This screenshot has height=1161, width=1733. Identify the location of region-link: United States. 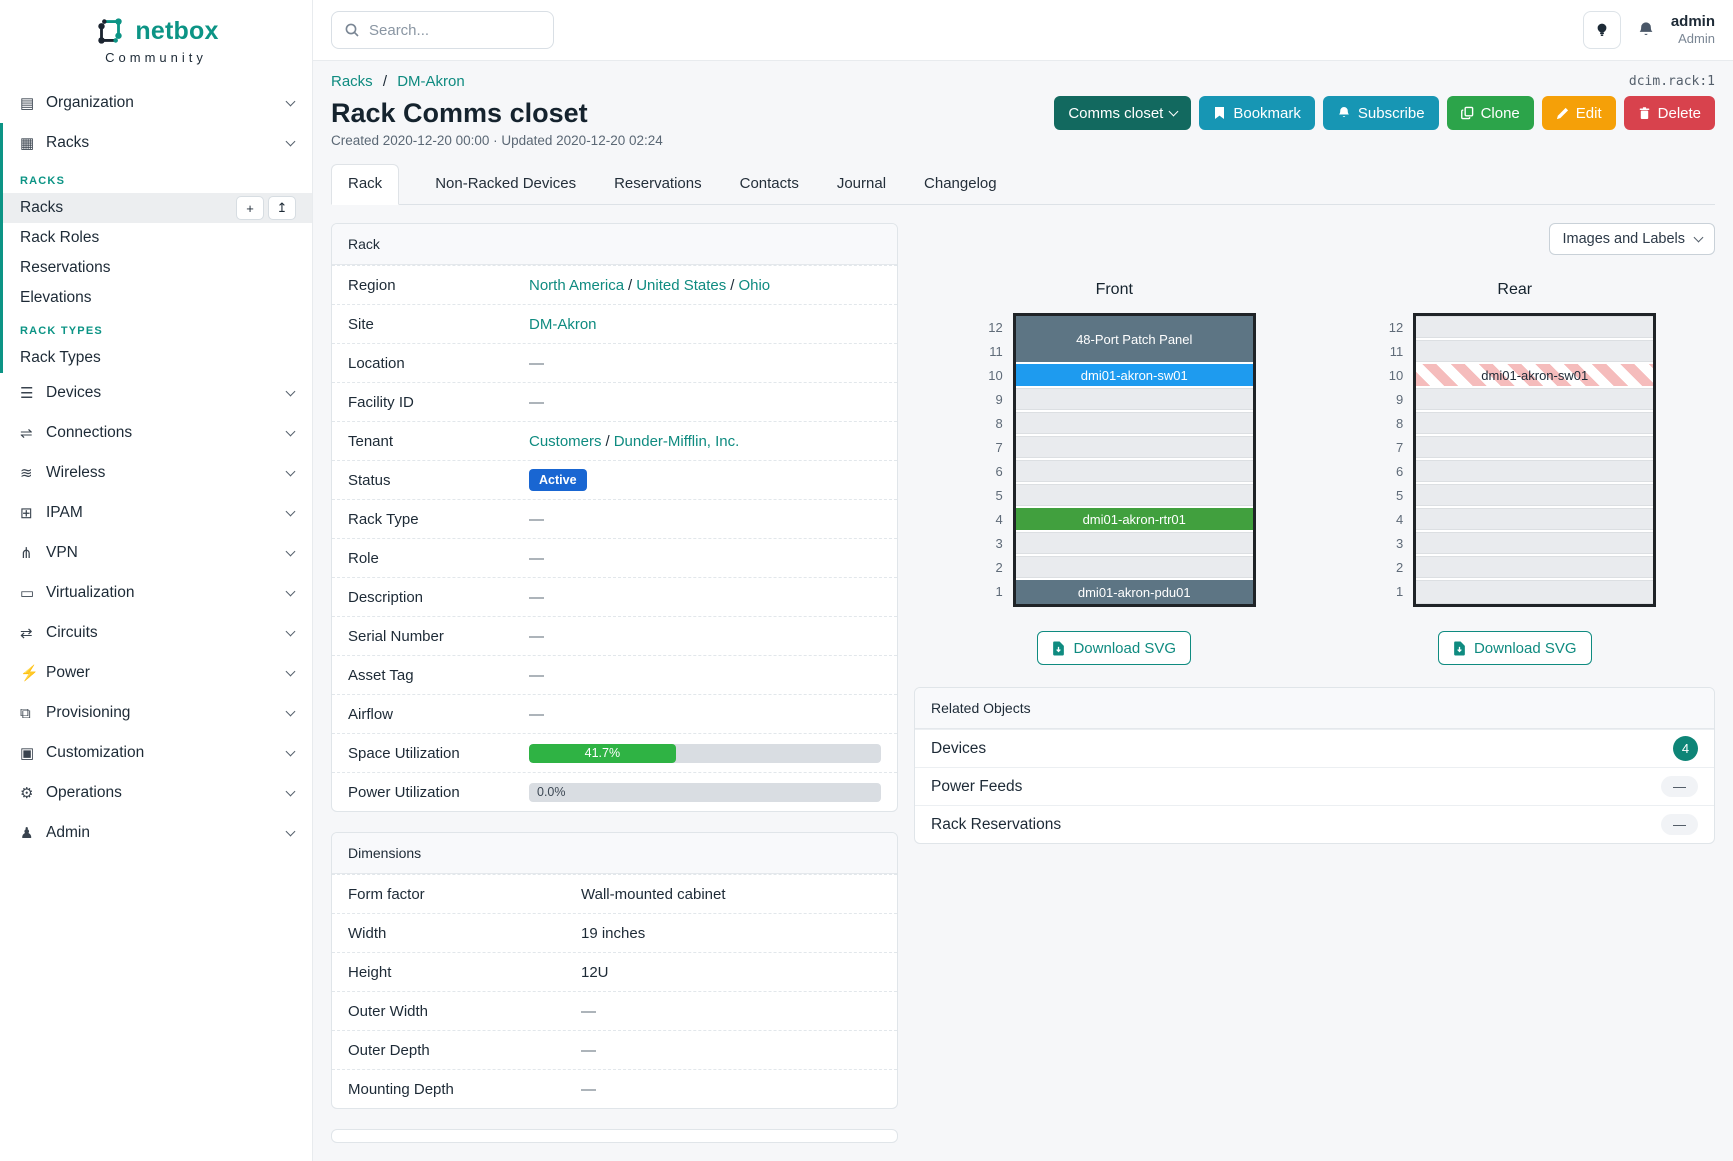
(681, 285).